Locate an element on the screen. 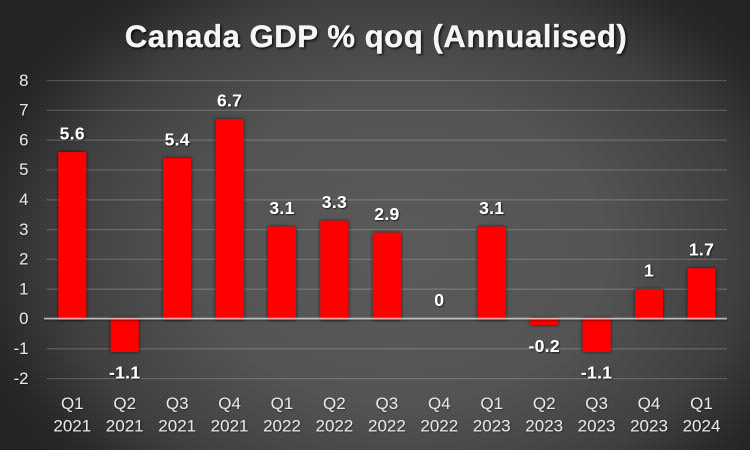 The image size is (750, 450). svg-text: 2 is located at coordinates (23, 259).